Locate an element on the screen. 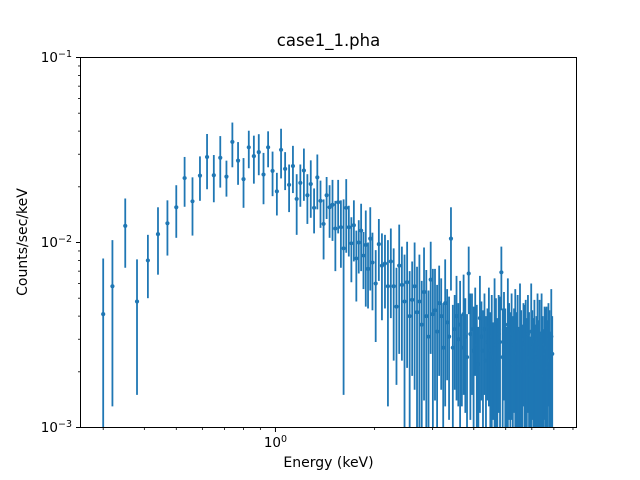  x-tick-label: 100 is located at coordinates (275, 442).